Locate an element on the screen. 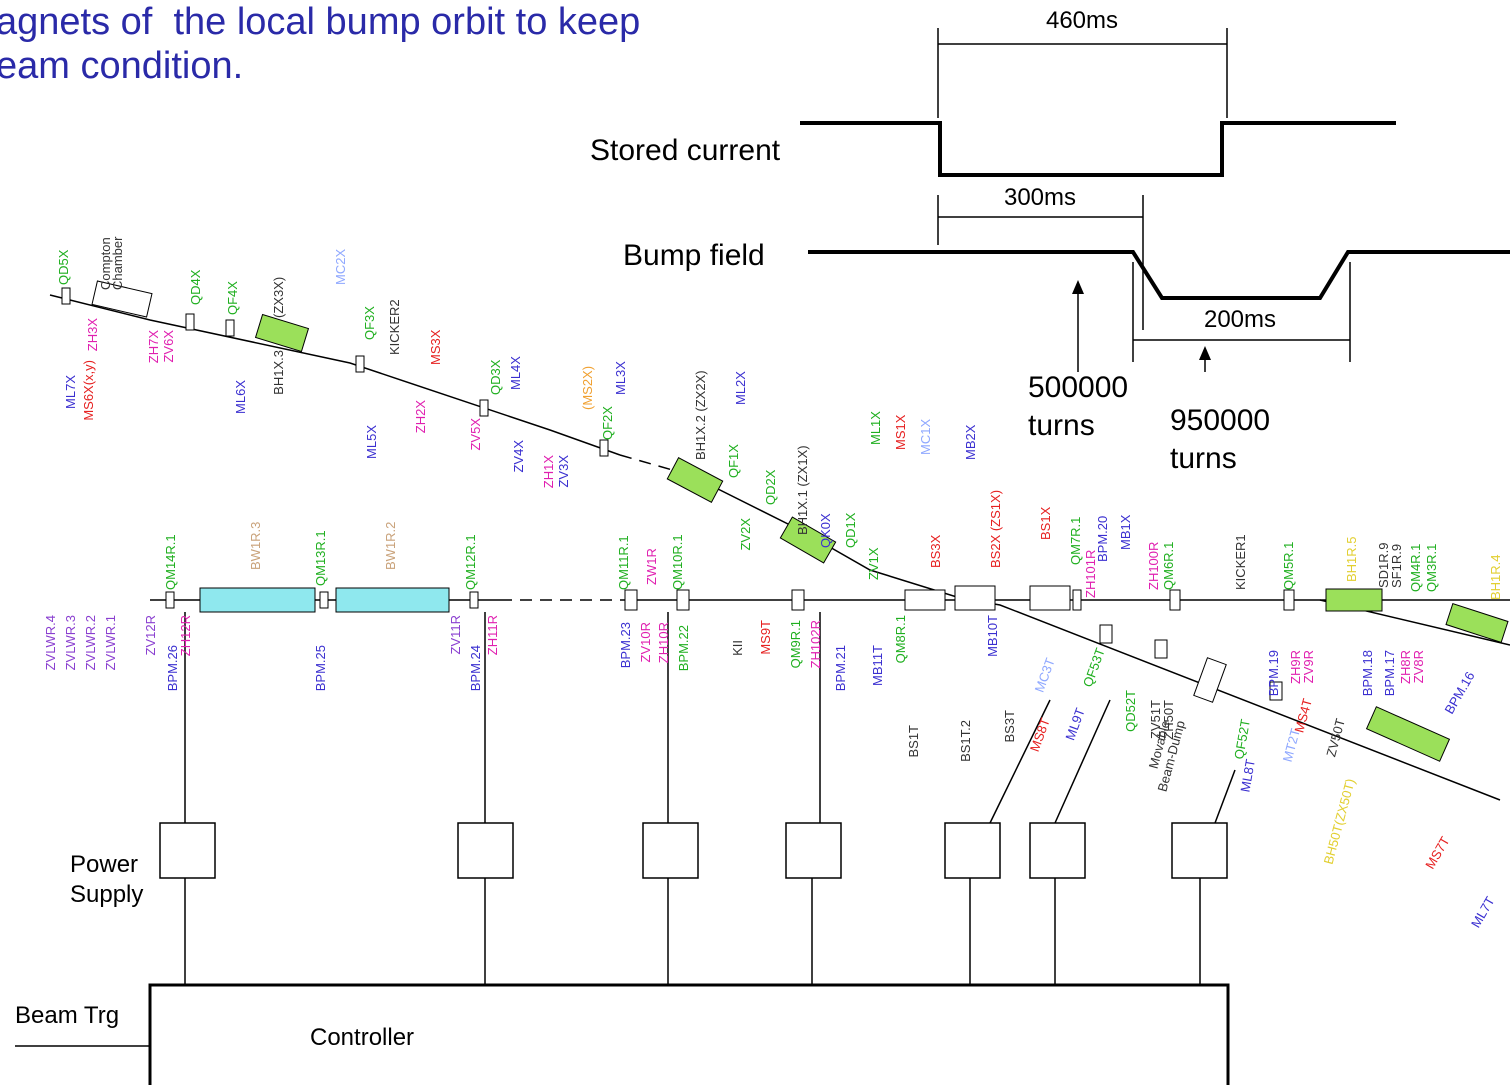 Image resolution: width=1510 pixels, height=1085 pixels. element-label: SF1R.9 is located at coordinates (1396, 566).